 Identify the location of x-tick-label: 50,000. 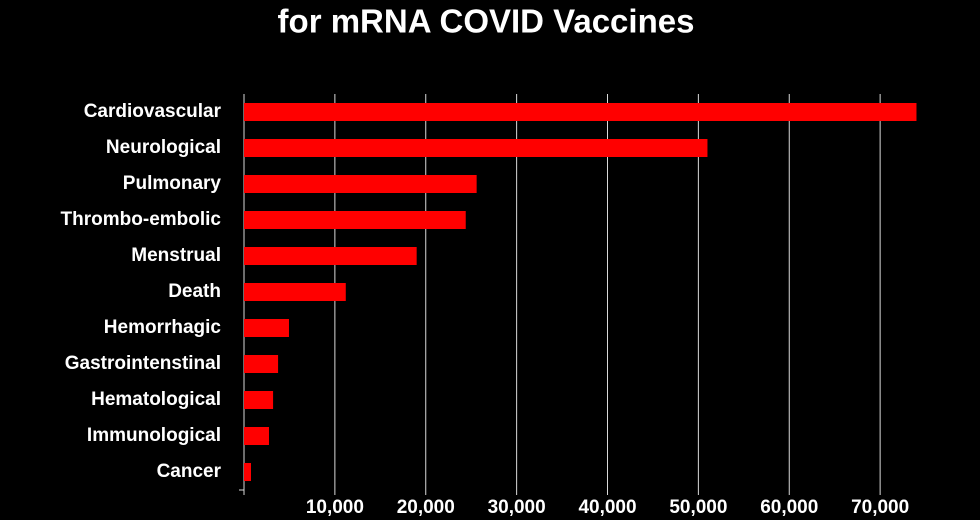
(698, 507).